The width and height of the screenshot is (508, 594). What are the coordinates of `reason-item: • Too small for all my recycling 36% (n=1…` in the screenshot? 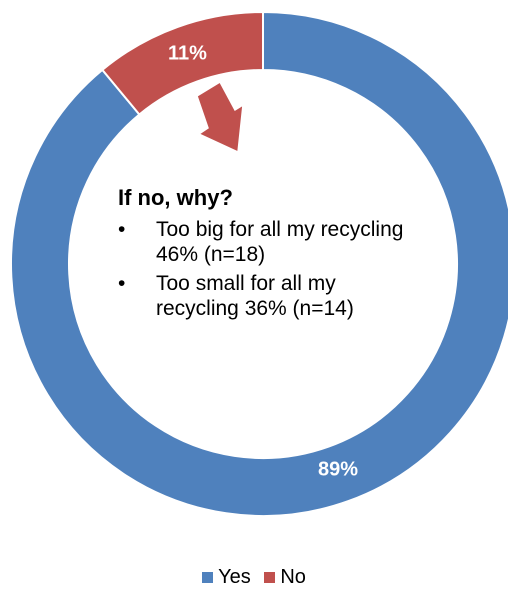 It's located at (268, 296).